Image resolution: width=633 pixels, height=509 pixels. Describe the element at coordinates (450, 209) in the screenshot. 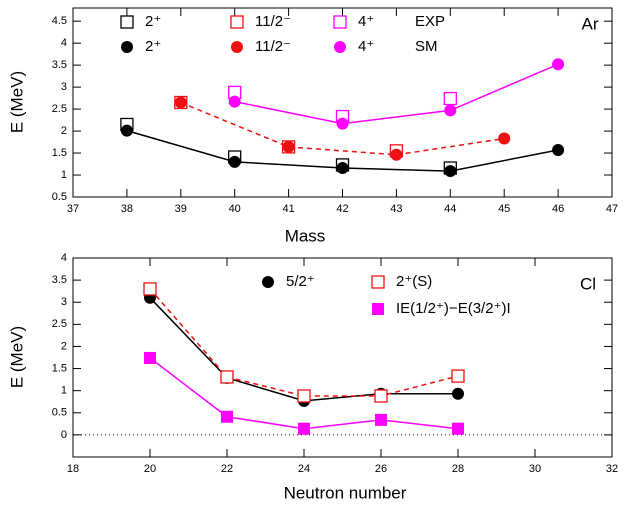

I see `x-tick-label: 44` at that location.